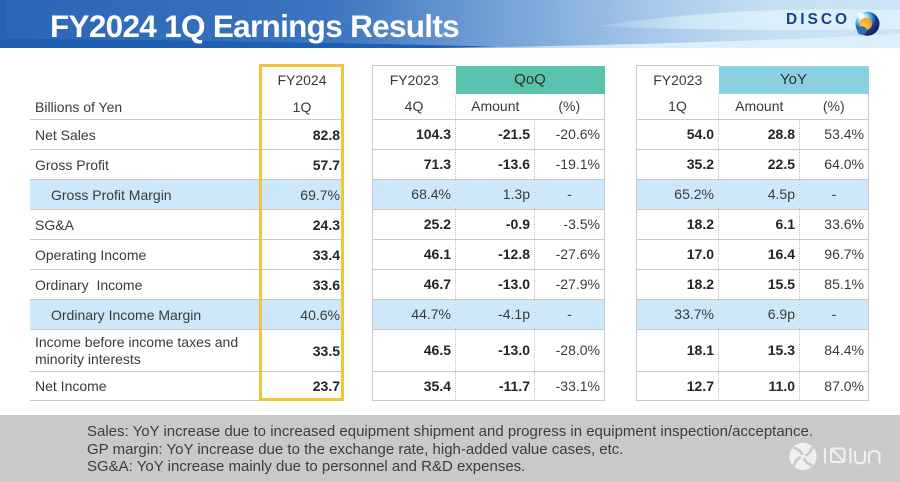  What do you see at coordinates (818, 19) in the screenshot?
I see `svg-text: DISCO` at bounding box center [818, 19].